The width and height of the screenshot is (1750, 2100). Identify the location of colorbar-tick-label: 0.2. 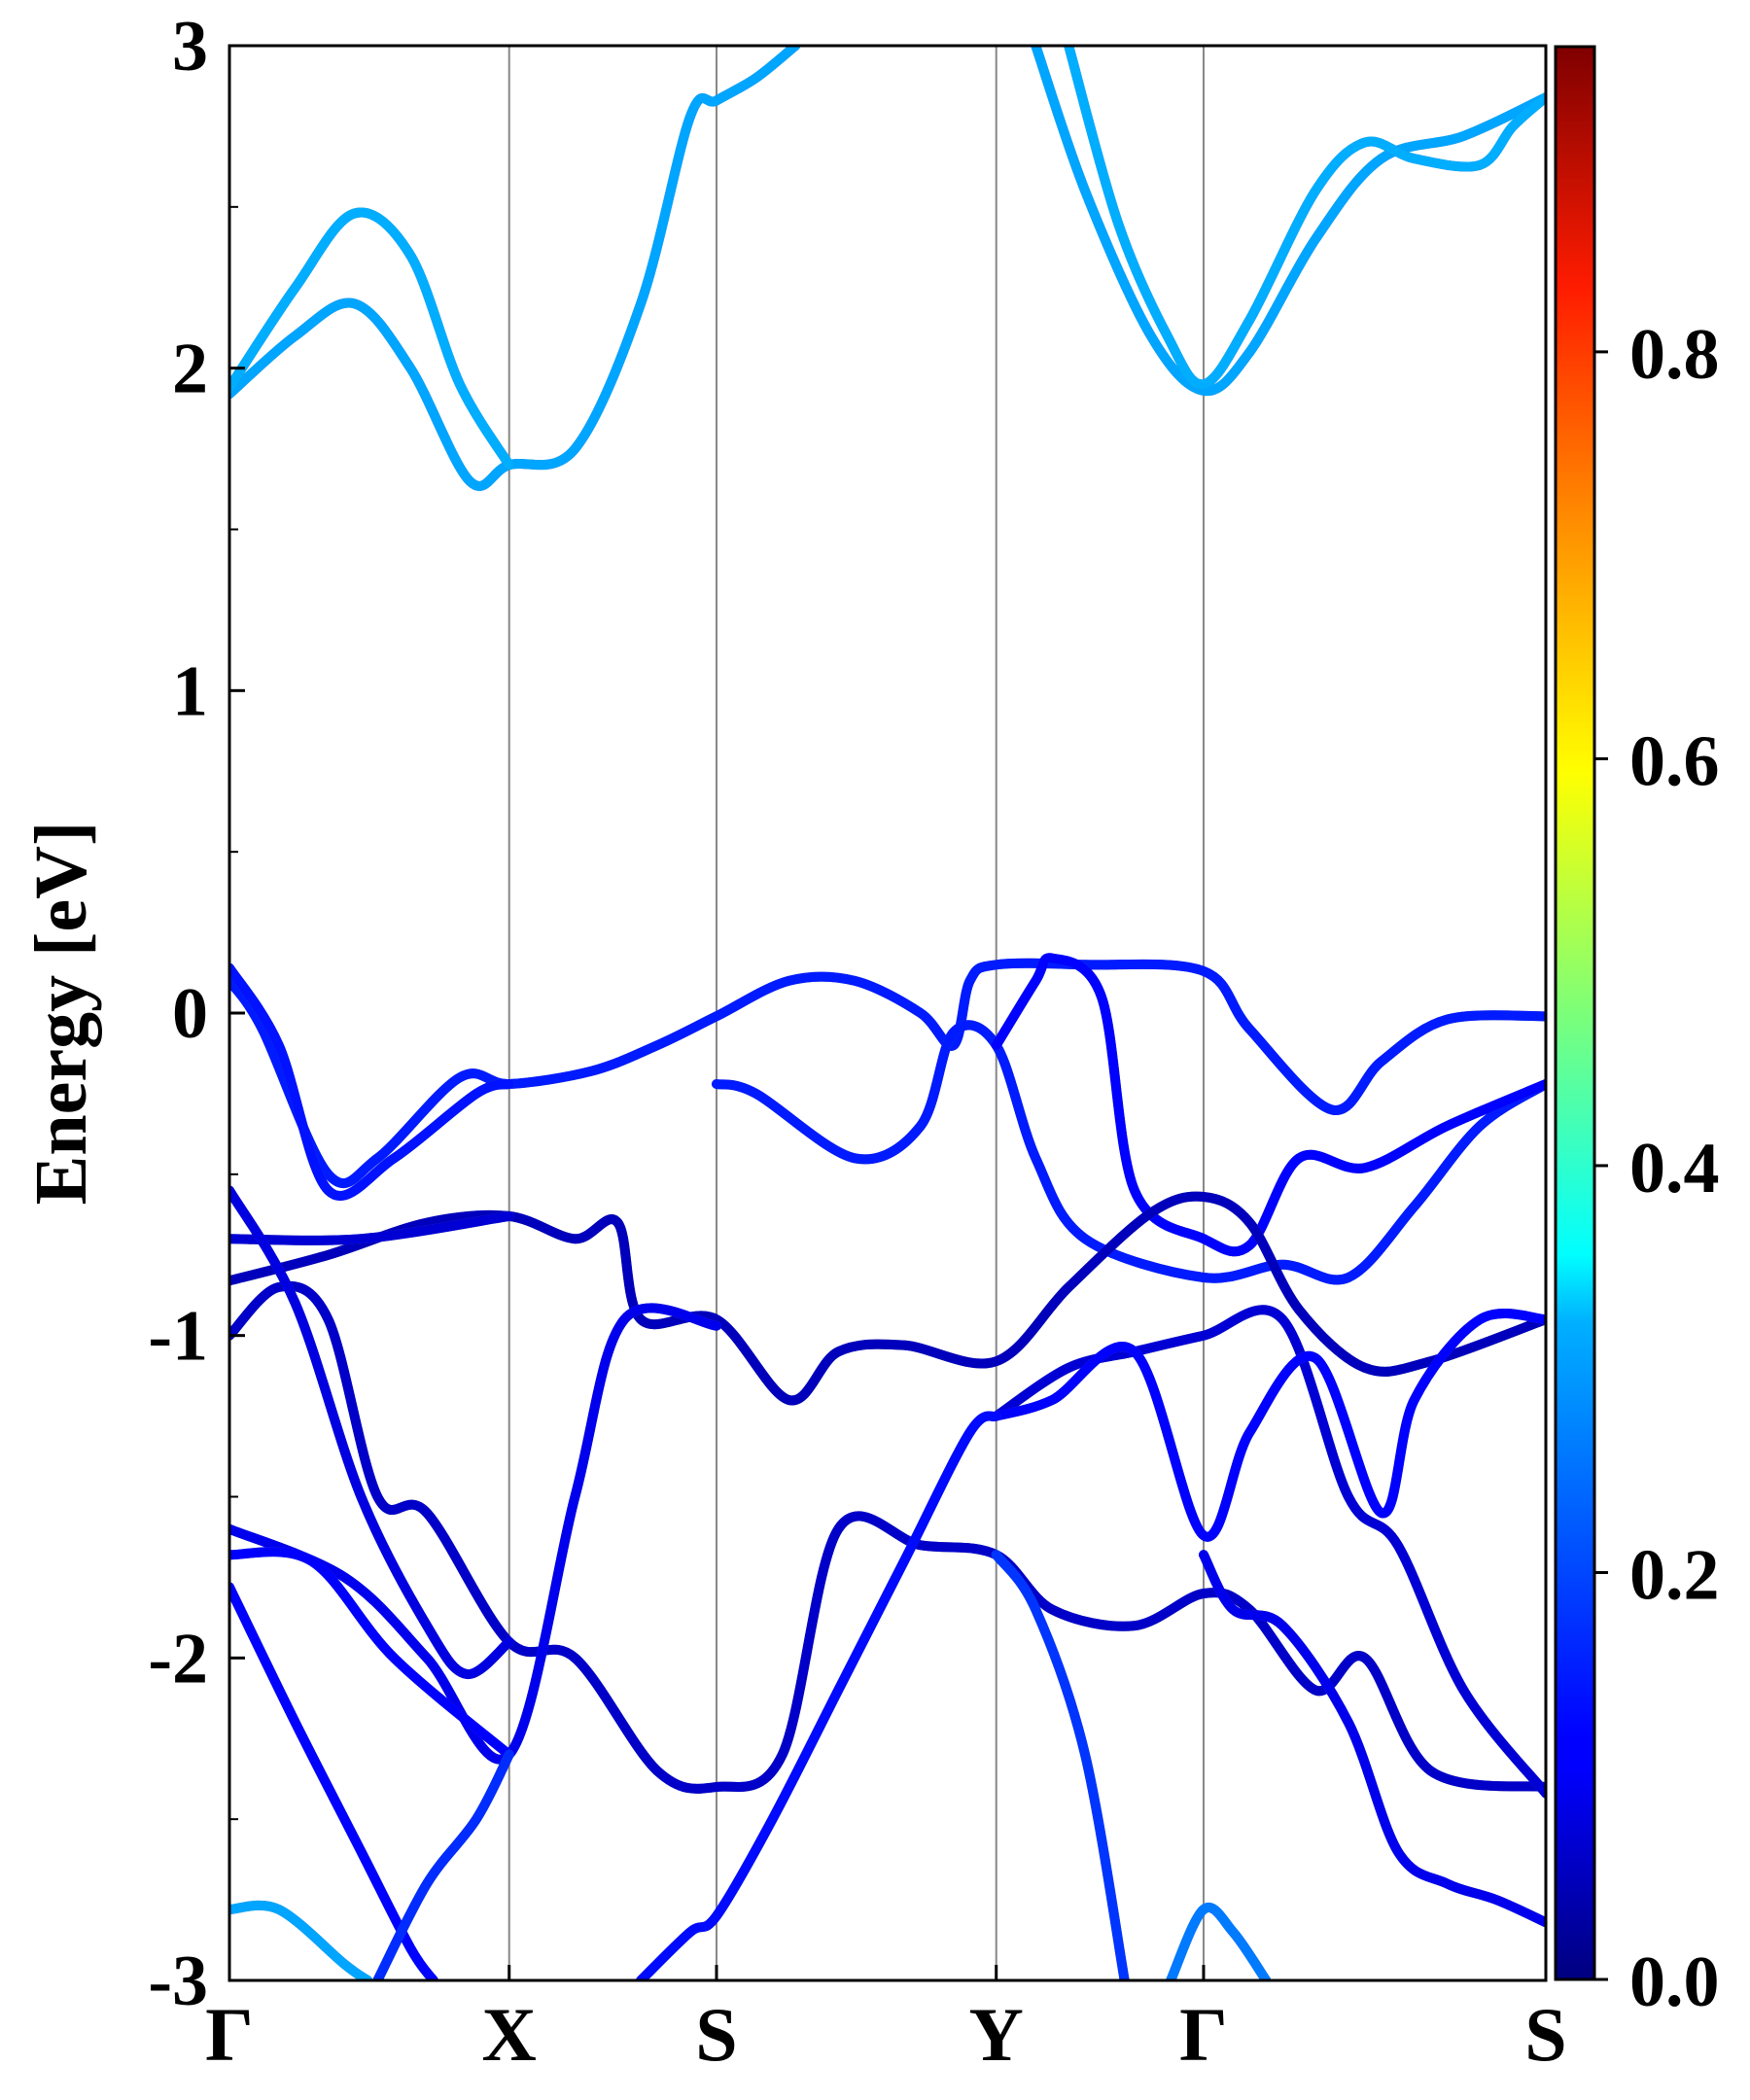
(1674, 1575).